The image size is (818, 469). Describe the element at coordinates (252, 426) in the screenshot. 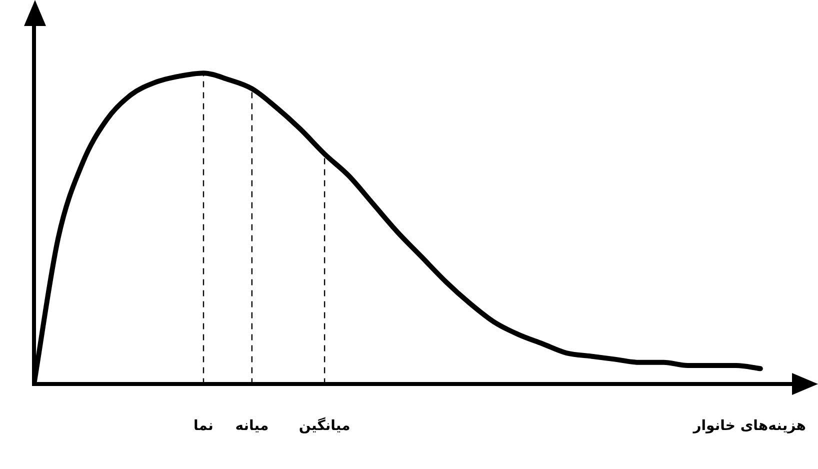

I see `x-tick-label: میانه` at that location.